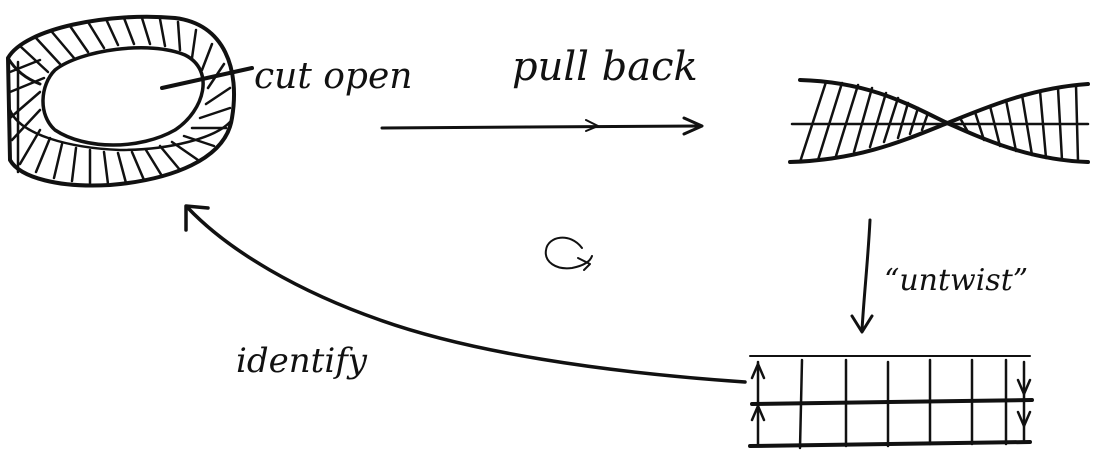  What do you see at coordinates (542, 126) in the screenshot?
I see `pull-back-arrow` at bounding box center [542, 126].